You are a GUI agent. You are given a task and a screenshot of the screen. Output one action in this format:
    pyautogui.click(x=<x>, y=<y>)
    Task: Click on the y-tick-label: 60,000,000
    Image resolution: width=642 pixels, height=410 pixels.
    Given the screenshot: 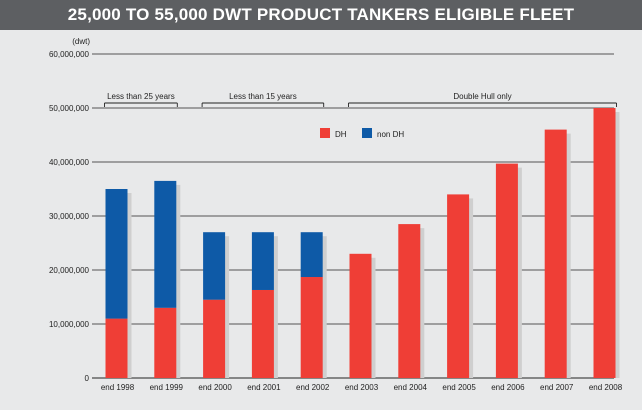 What is the action you would take?
    pyautogui.click(x=69, y=54)
    